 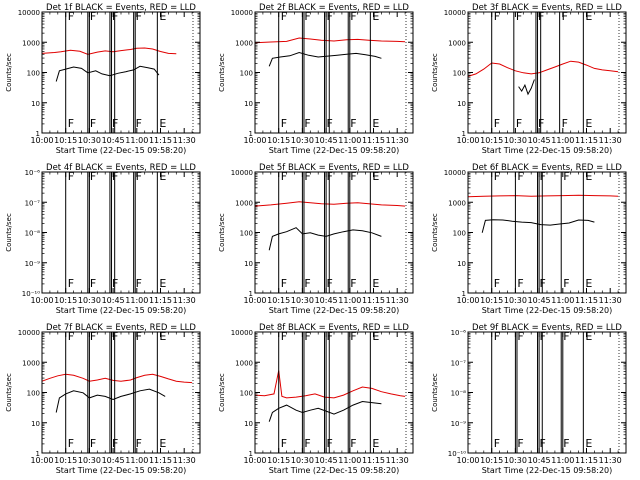 What do you see at coordinates (121, 8) in the screenshot?
I see `panel-title: Det 1f BLACK = Events, RED = LLD` at bounding box center [121, 8].